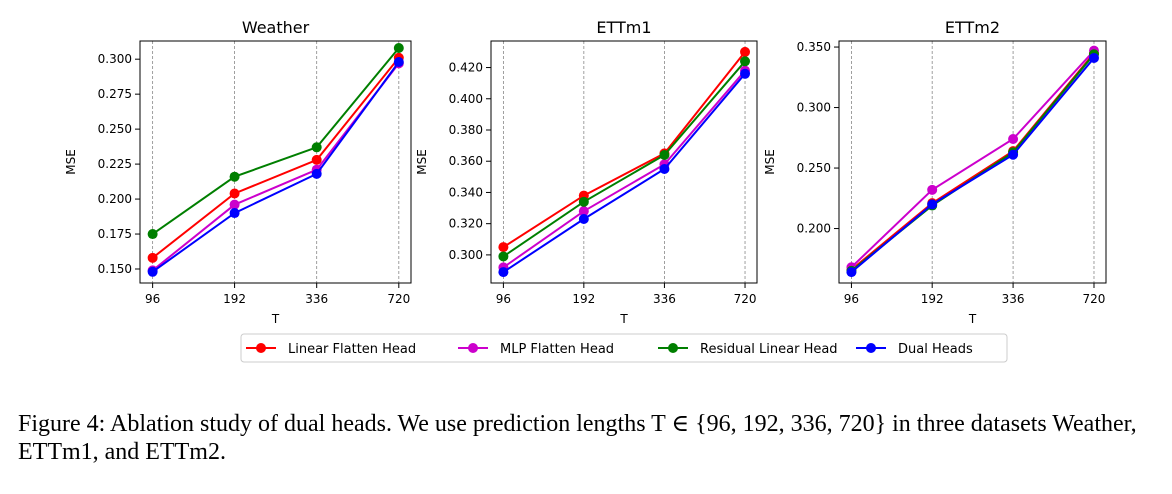  Describe the element at coordinates (352, 349) in the screenshot. I see `legend-label: Linear Flatten Head` at that location.